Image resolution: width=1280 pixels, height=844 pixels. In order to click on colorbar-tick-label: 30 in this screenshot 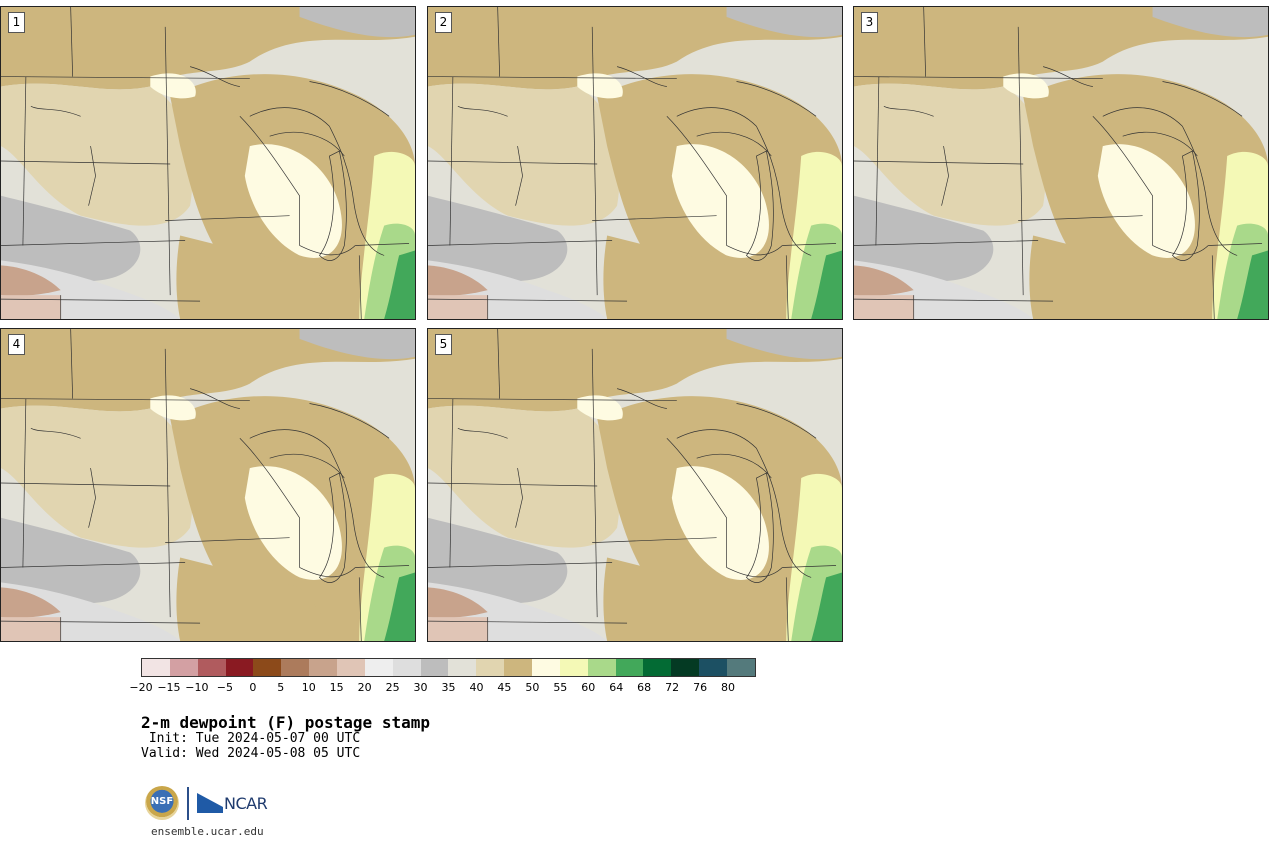, I will do `click(420, 687)`.